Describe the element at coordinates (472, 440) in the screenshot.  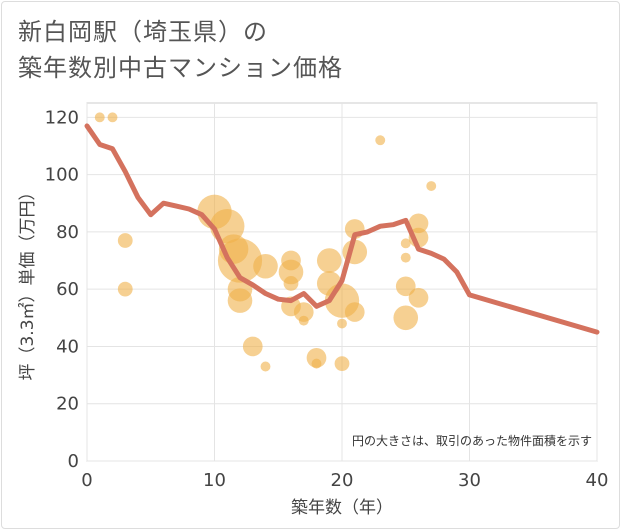
I see `size-note: 円の大きさは、取引のあった物件面積を示す` at that location.